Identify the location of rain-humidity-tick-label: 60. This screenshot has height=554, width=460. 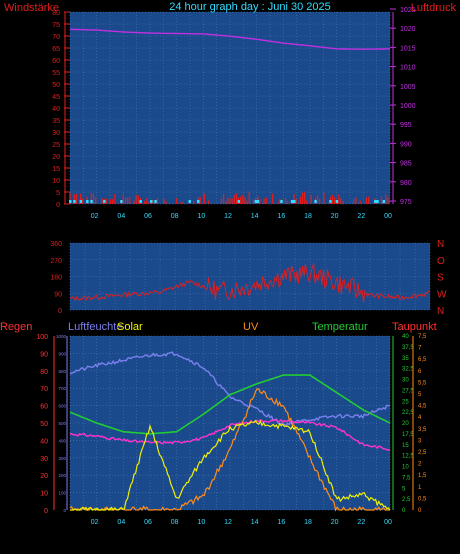
(44, 407).